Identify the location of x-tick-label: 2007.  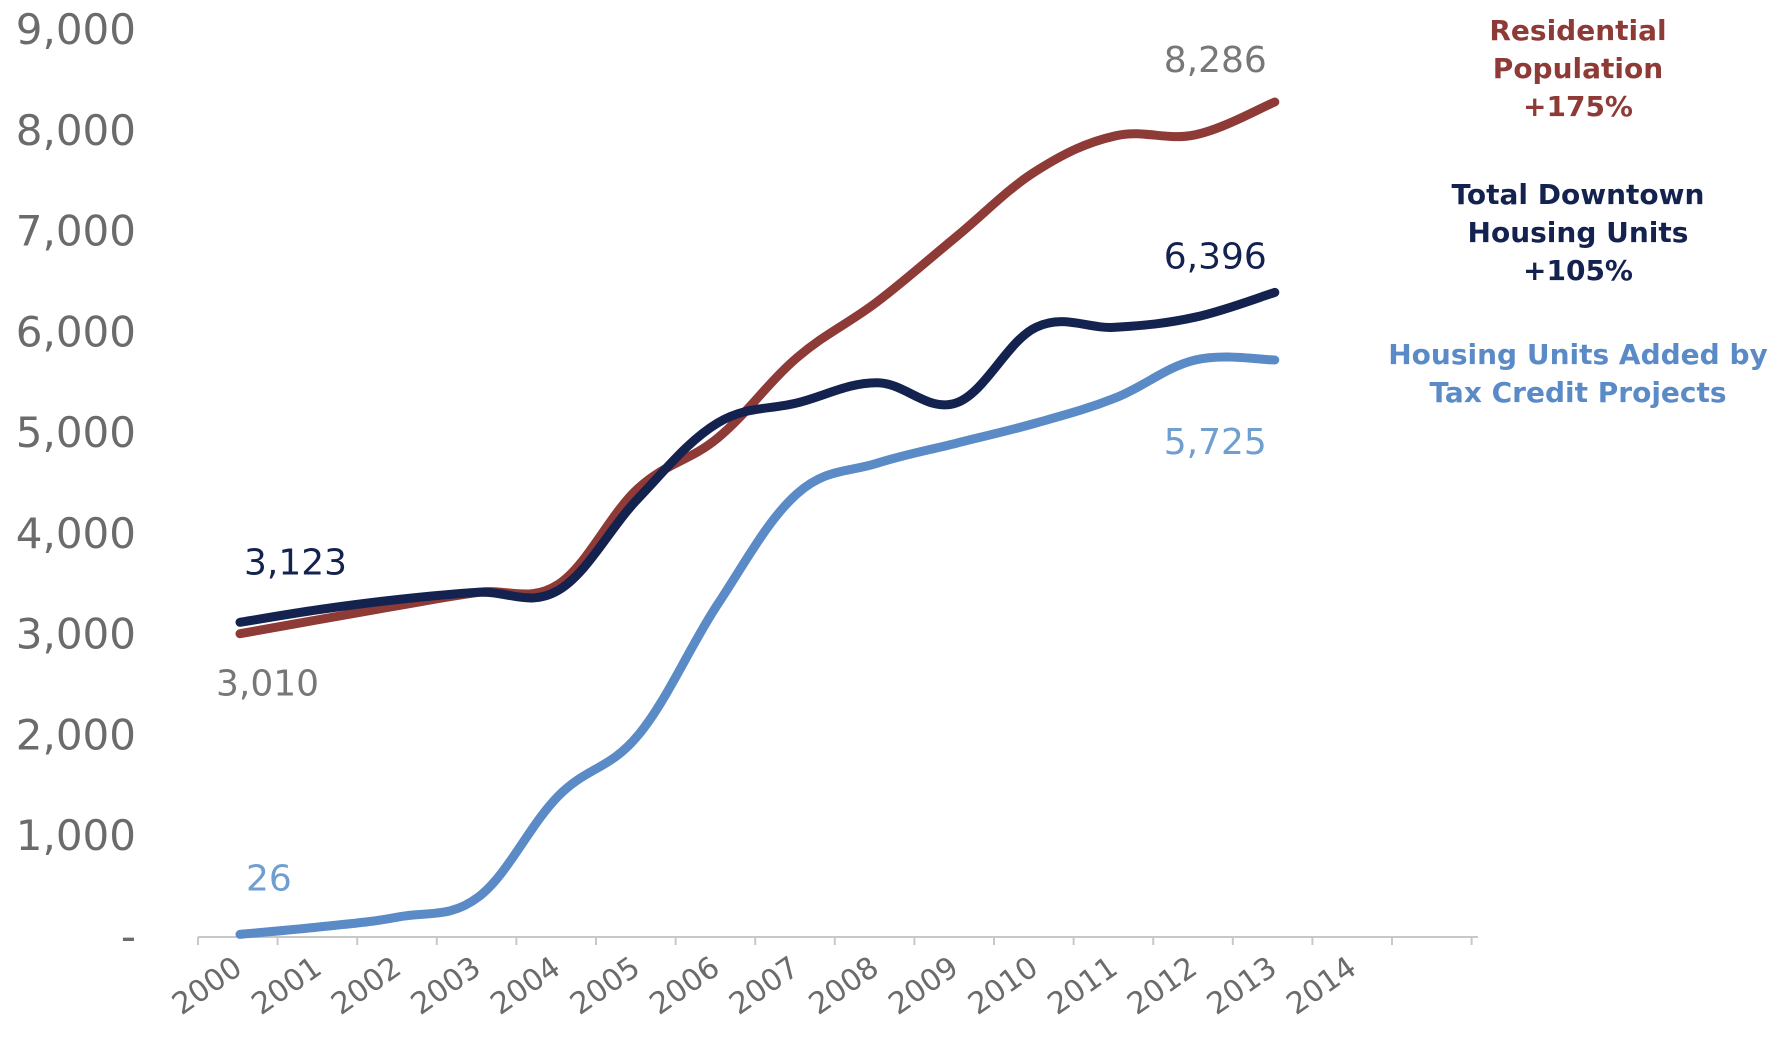
(764, 986).